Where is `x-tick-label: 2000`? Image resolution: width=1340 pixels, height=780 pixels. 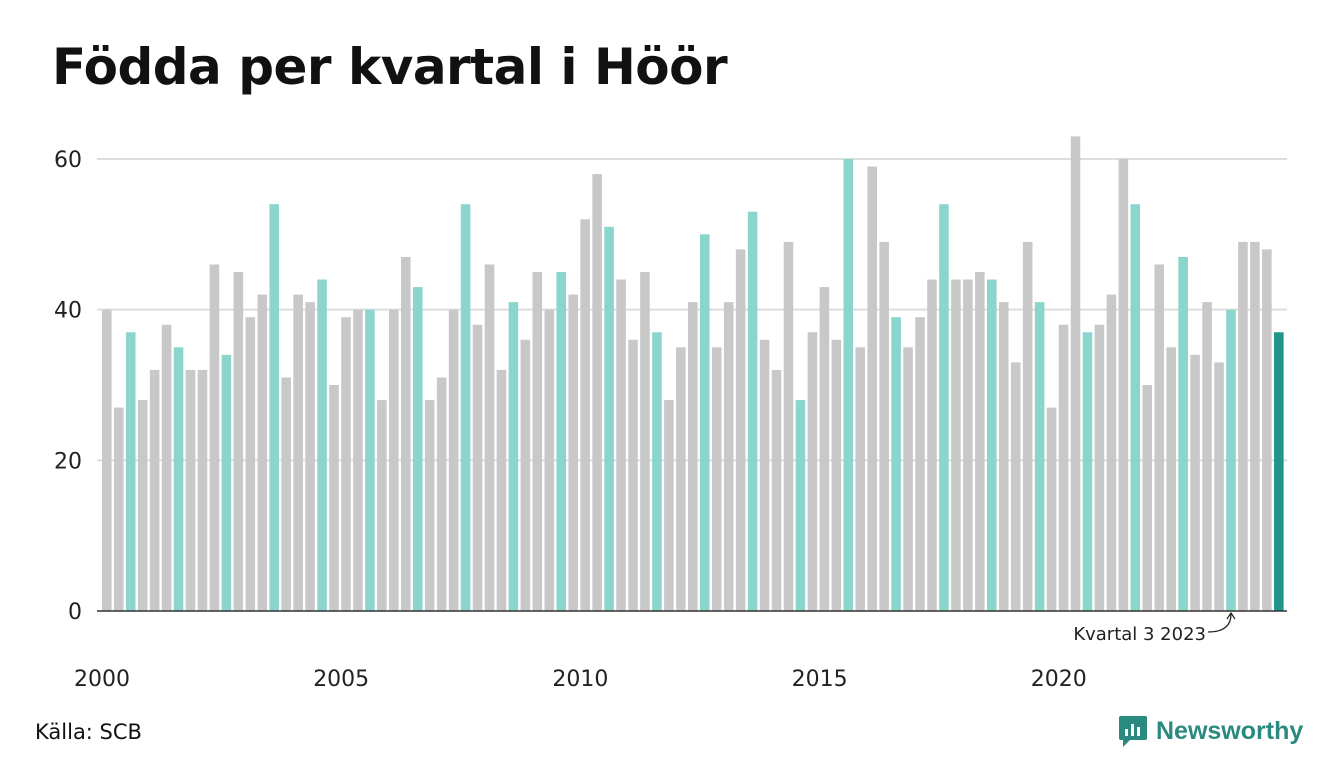 x-tick-label: 2000 is located at coordinates (102, 679).